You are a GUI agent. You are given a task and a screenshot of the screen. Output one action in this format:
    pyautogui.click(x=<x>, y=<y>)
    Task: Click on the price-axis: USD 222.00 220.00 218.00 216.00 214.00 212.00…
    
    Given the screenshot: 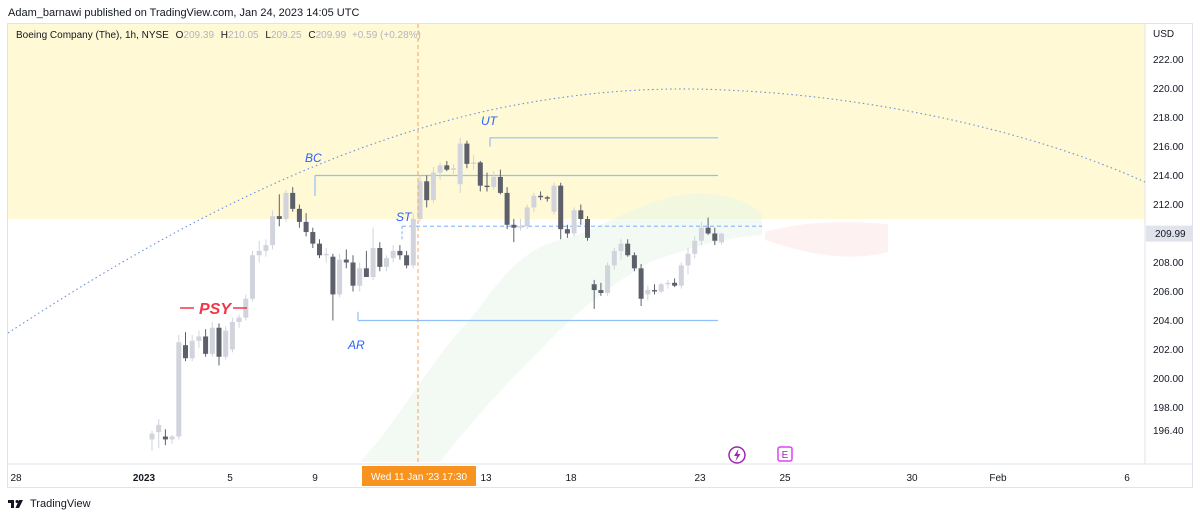 What is the action you would take?
    pyautogui.click(x=1168, y=233)
    